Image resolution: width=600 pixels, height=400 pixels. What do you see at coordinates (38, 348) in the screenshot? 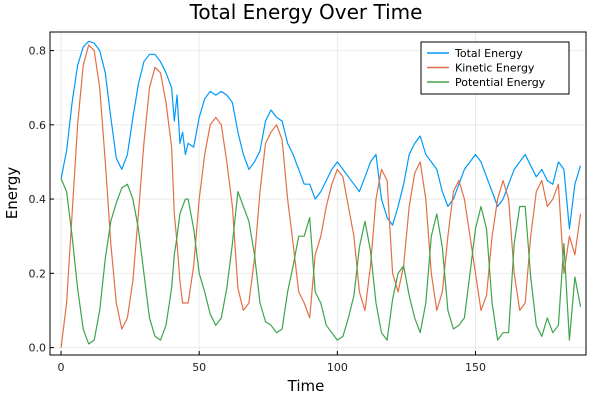
I see `y-tick-label: 0.0` at bounding box center [38, 348].